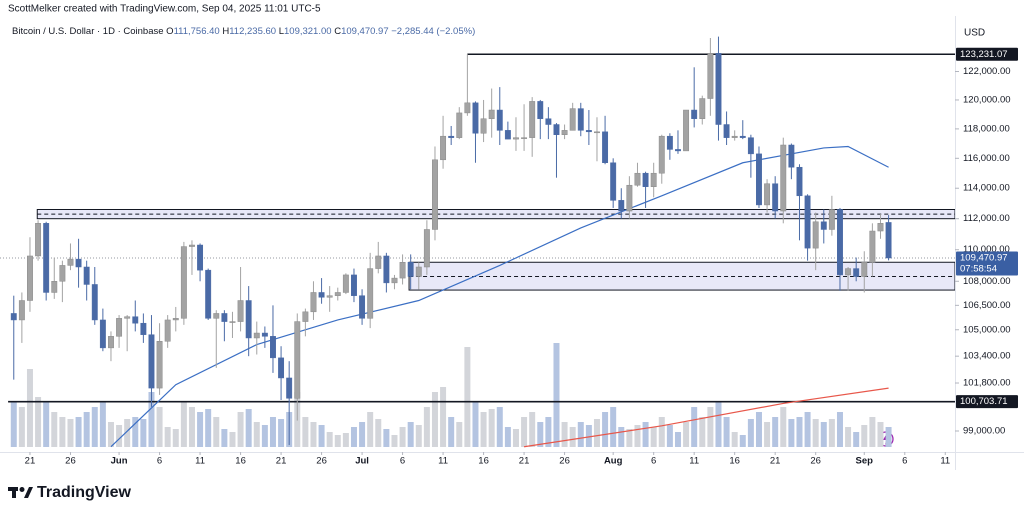  I want to click on y-tick-label: 103,400.00, so click(987, 356).